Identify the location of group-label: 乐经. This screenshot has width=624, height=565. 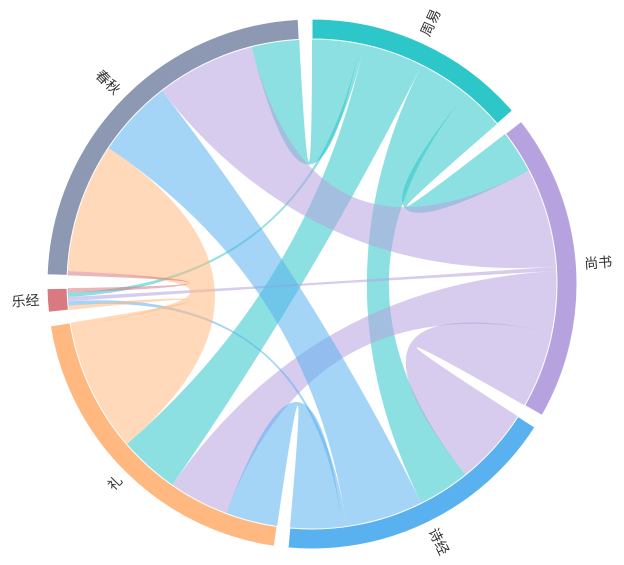
(25, 302).